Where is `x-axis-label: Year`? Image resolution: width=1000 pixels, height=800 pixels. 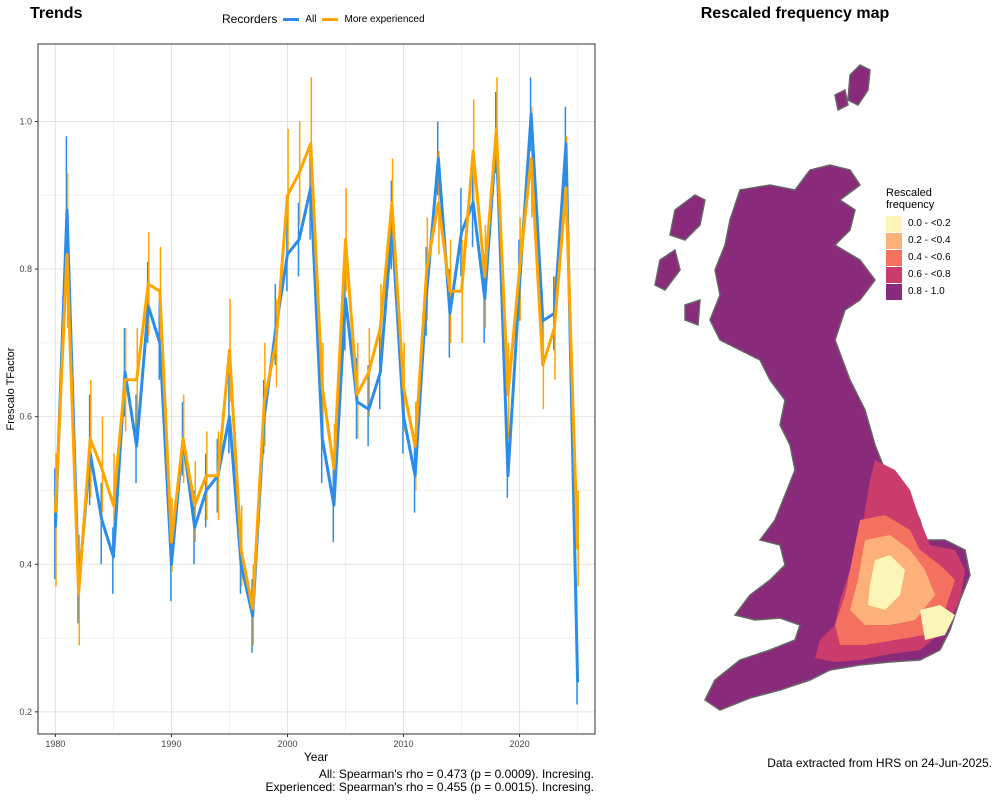
x-axis-label: Year is located at coordinates (316, 757).